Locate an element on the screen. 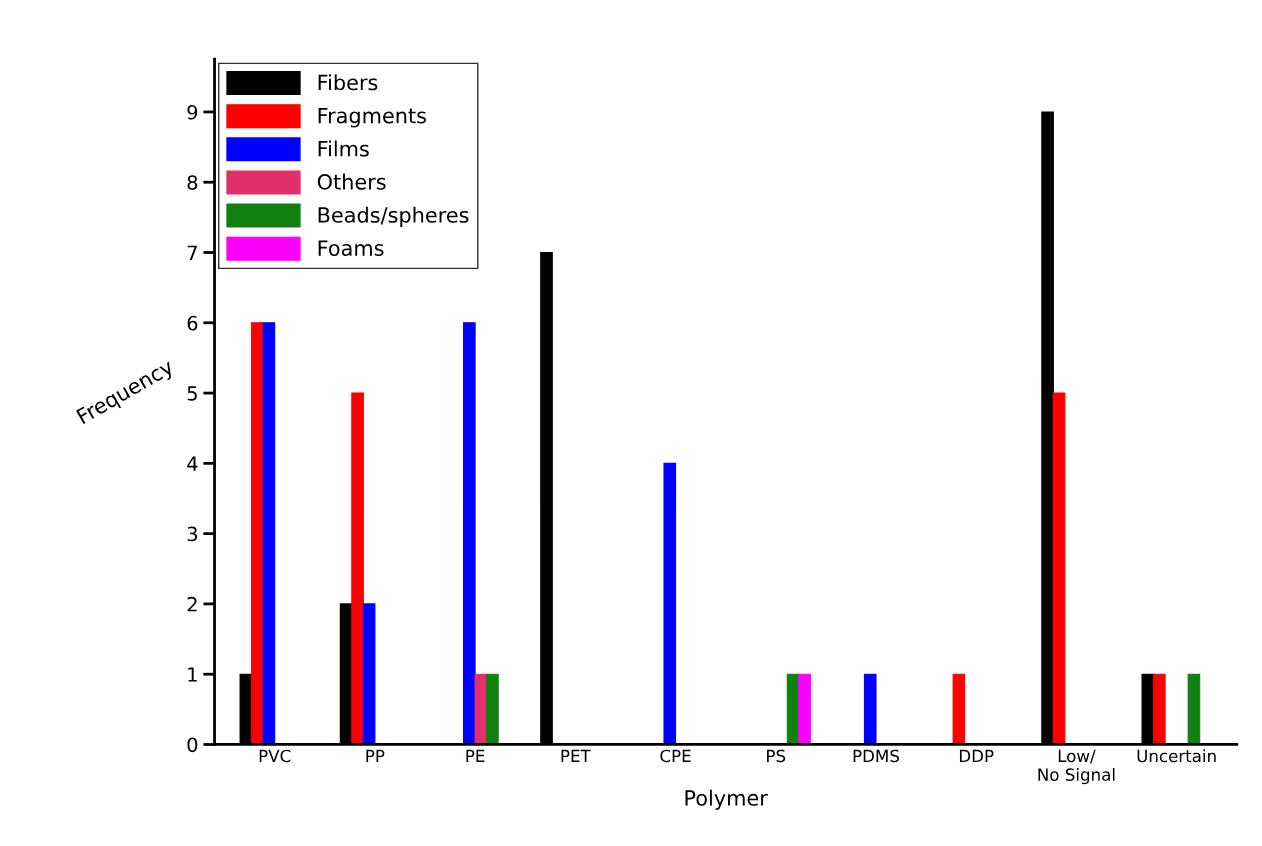 This screenshot has width=1262, height=846. y-tick-label: 5 is located at coordinates (192, 393).